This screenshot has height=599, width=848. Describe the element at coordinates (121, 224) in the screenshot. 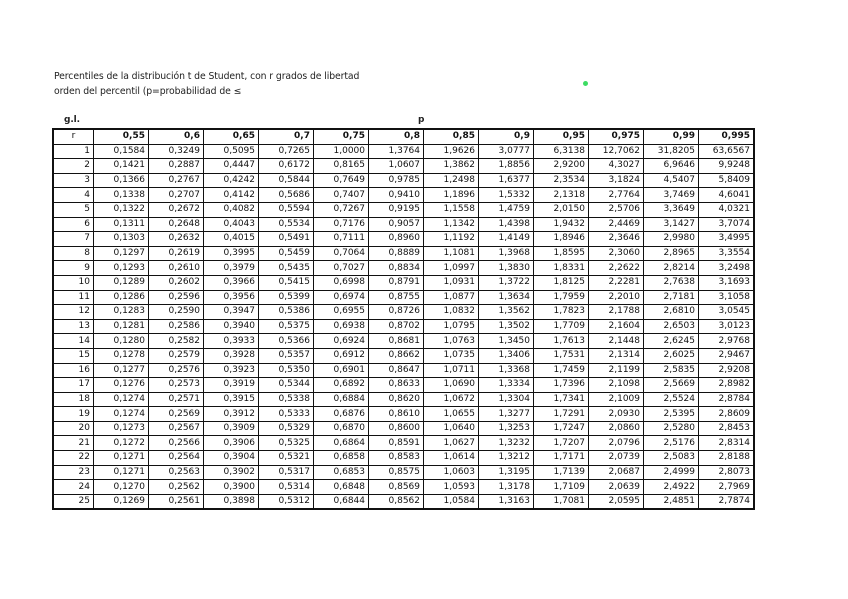

I see `value-cell: 0,1311` at that location.